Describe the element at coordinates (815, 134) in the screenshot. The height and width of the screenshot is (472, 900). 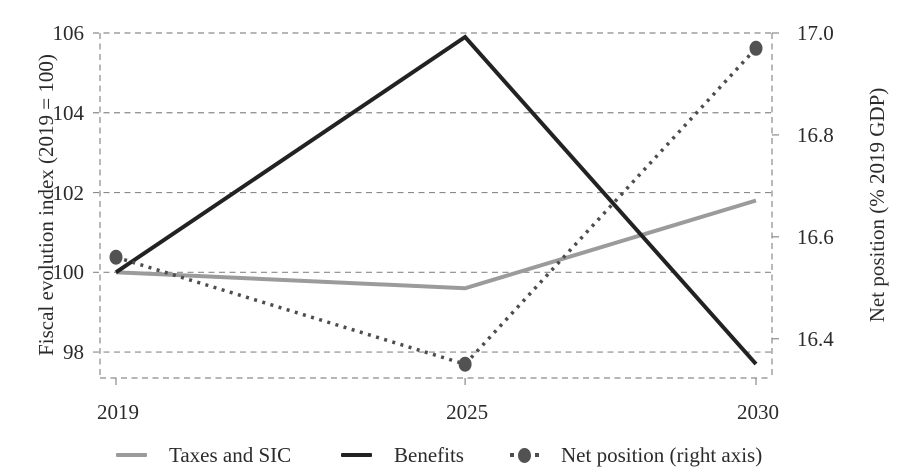
I see `right-axis-tick-label: 16.8` at that location.